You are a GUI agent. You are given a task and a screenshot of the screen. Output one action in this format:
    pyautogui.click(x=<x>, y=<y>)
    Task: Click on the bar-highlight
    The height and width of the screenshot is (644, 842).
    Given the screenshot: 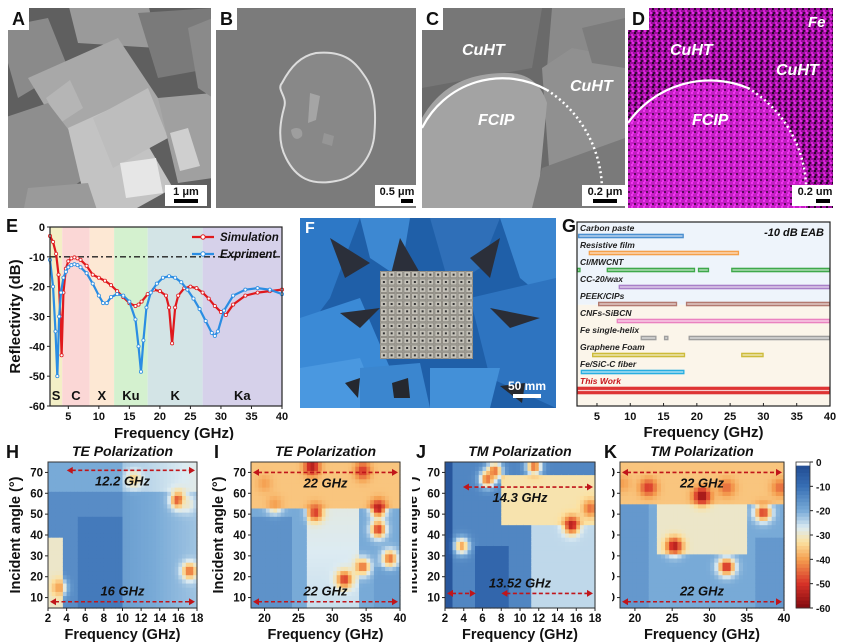 What is the action you would take?
    pyautogui.click(x=650, y=270)
    